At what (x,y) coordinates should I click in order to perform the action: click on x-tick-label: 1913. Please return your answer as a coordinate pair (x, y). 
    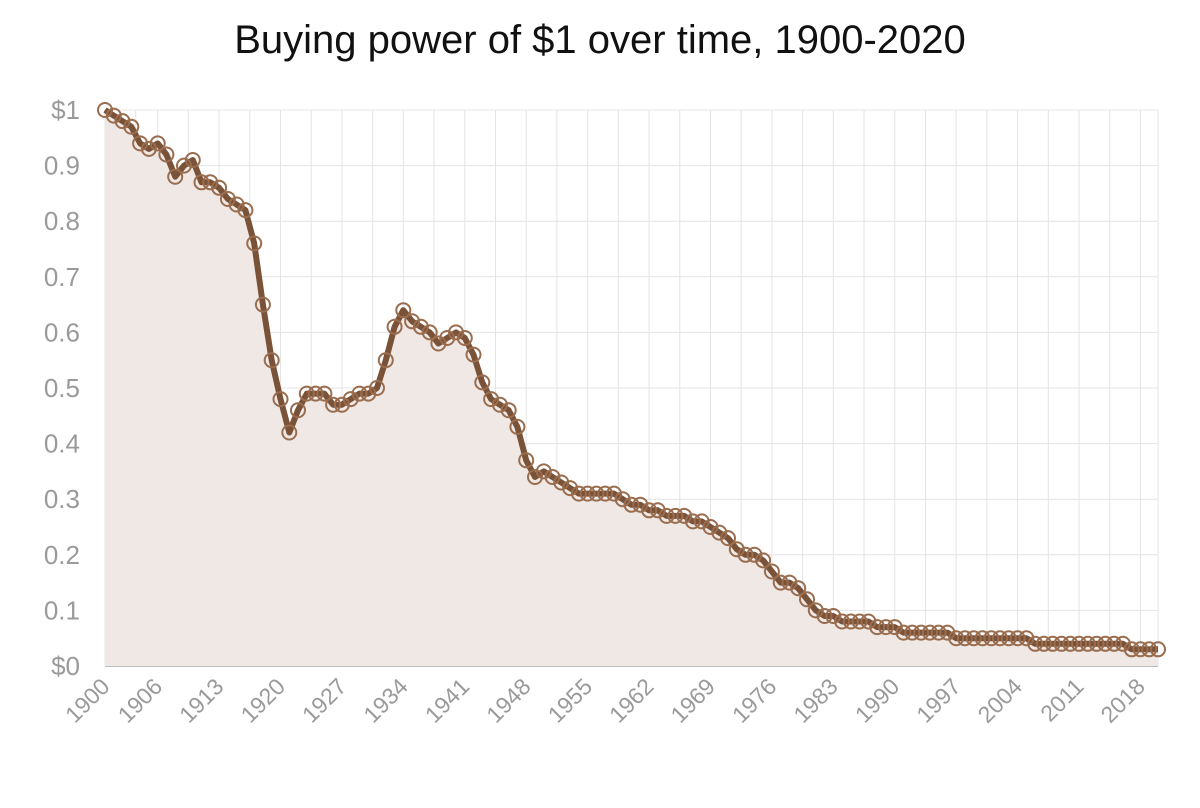
    Looking at the image, I should click on (201, 700).